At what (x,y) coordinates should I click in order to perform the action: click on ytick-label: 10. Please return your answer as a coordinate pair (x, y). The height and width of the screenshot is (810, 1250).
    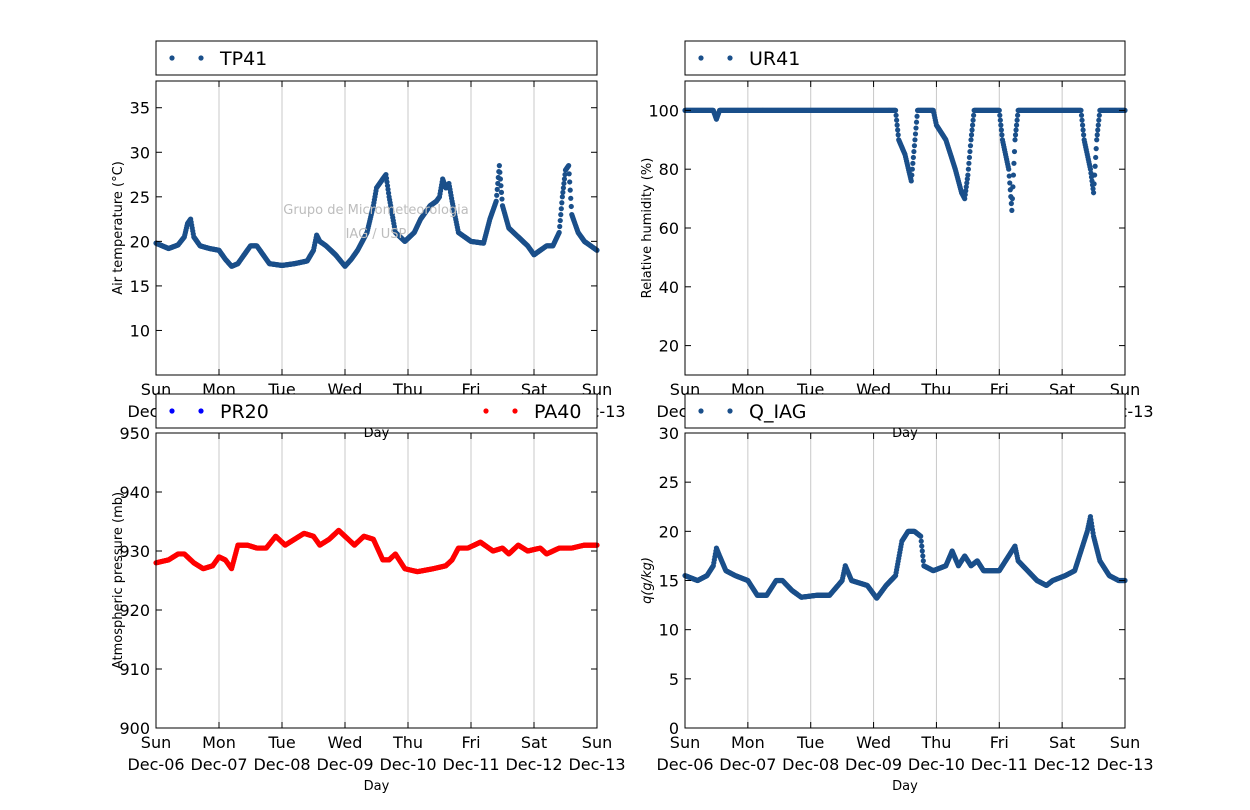
    Looking at the image, I should click on (140, 330).